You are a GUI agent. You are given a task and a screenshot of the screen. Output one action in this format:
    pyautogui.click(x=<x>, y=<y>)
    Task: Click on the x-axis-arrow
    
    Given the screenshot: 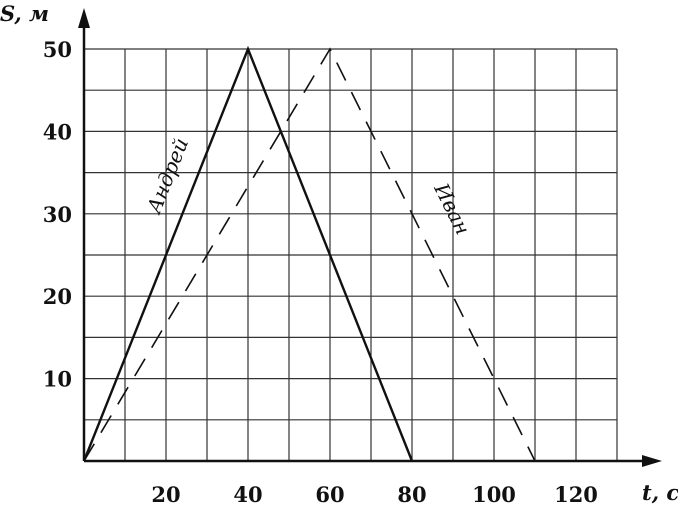 What is the action you would take?
    pyautogui.click(x=652, y=461)
    